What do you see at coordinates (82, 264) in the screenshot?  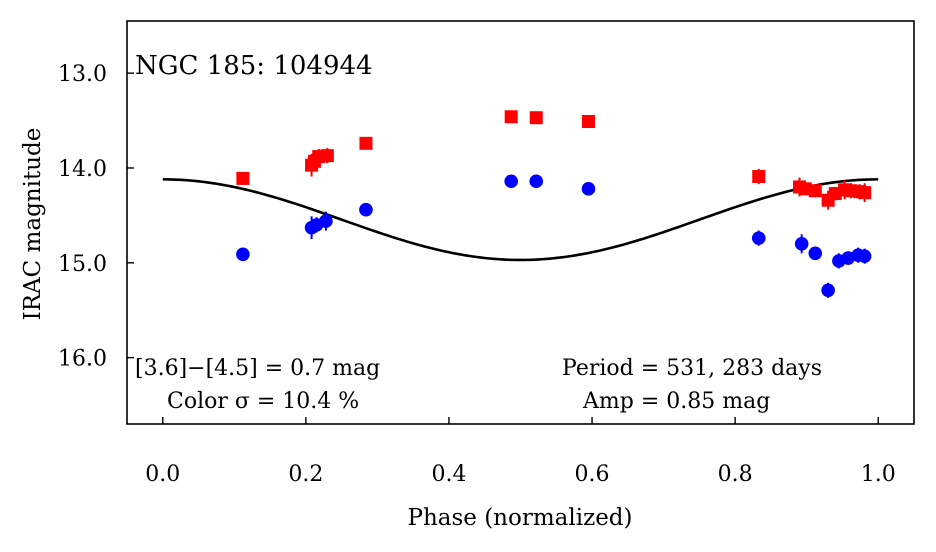 I see `y-tick-label: 15.0` at bounding box center [82, 264].